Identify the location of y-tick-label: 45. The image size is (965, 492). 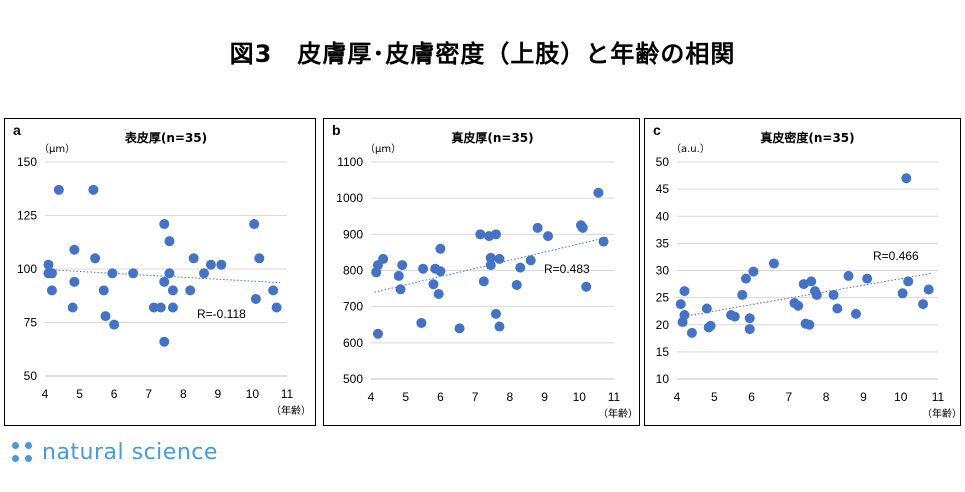
(663, 189).